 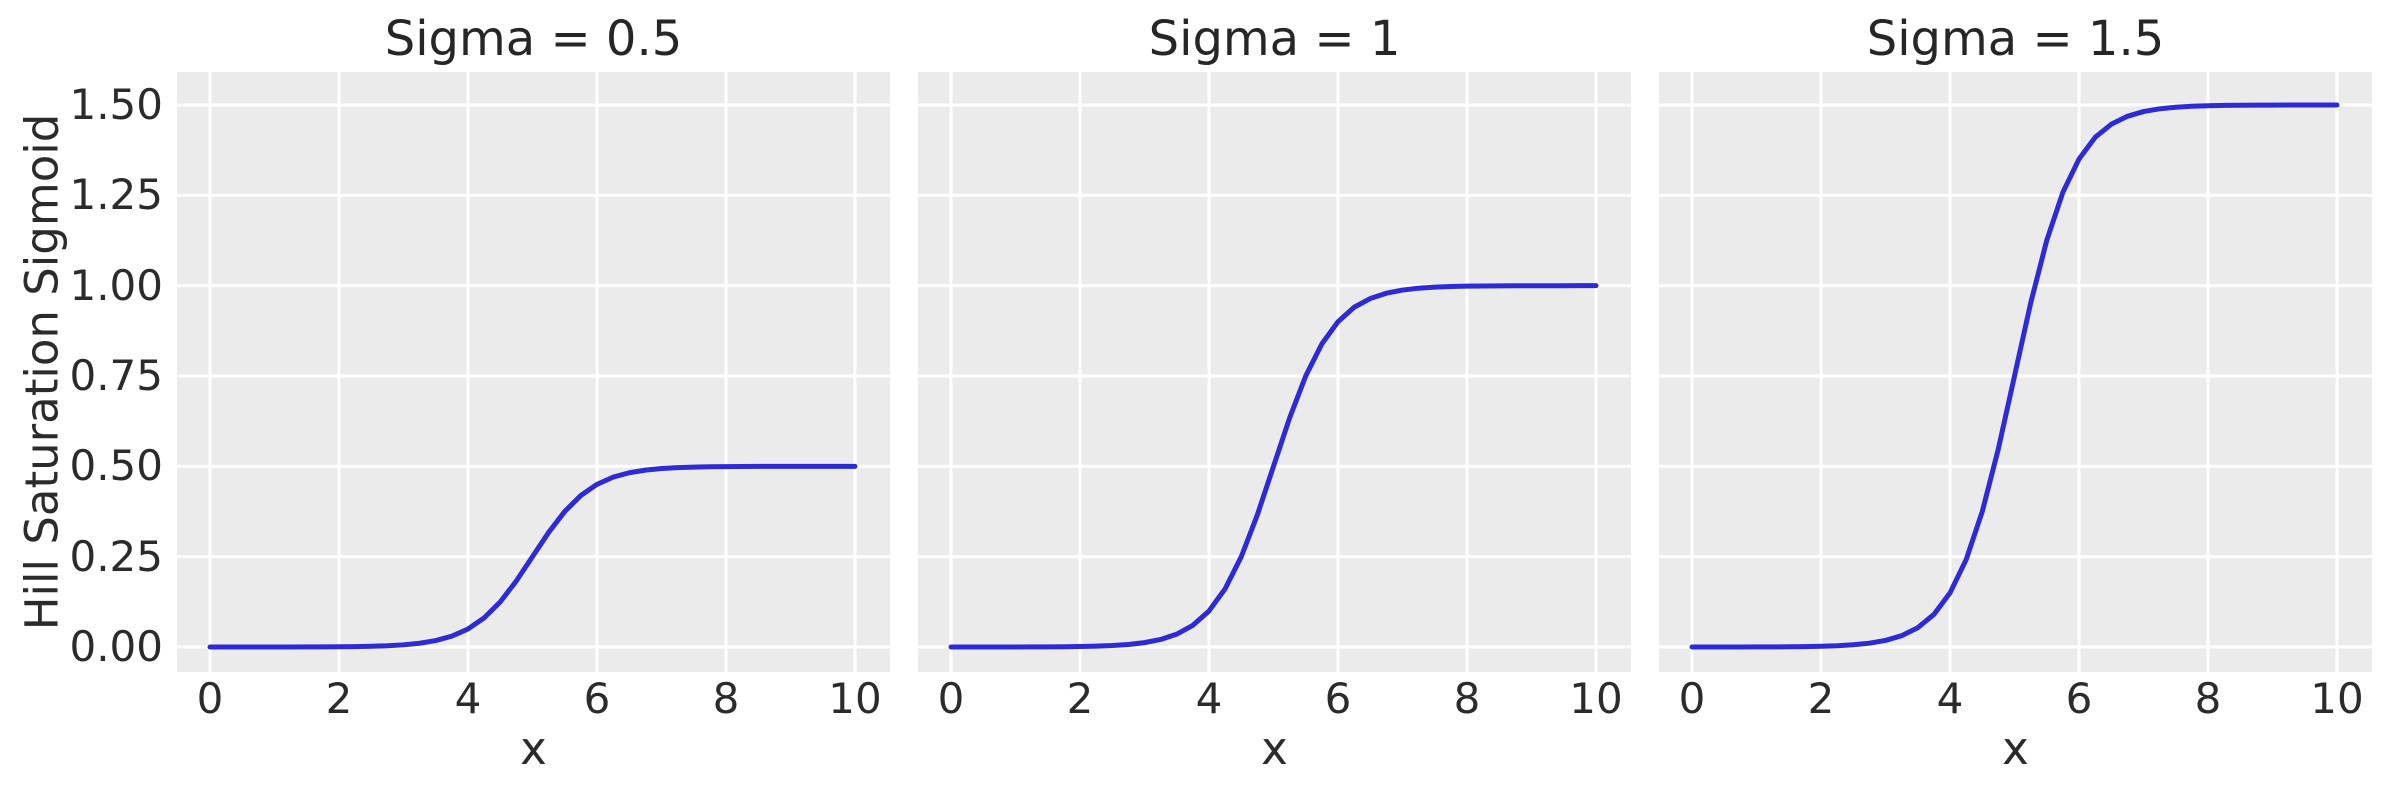 What do you see at coordinates (116, 195) in the screenshot?
I see `y-tick-label: 1.25` at bounding box center [116, 195].